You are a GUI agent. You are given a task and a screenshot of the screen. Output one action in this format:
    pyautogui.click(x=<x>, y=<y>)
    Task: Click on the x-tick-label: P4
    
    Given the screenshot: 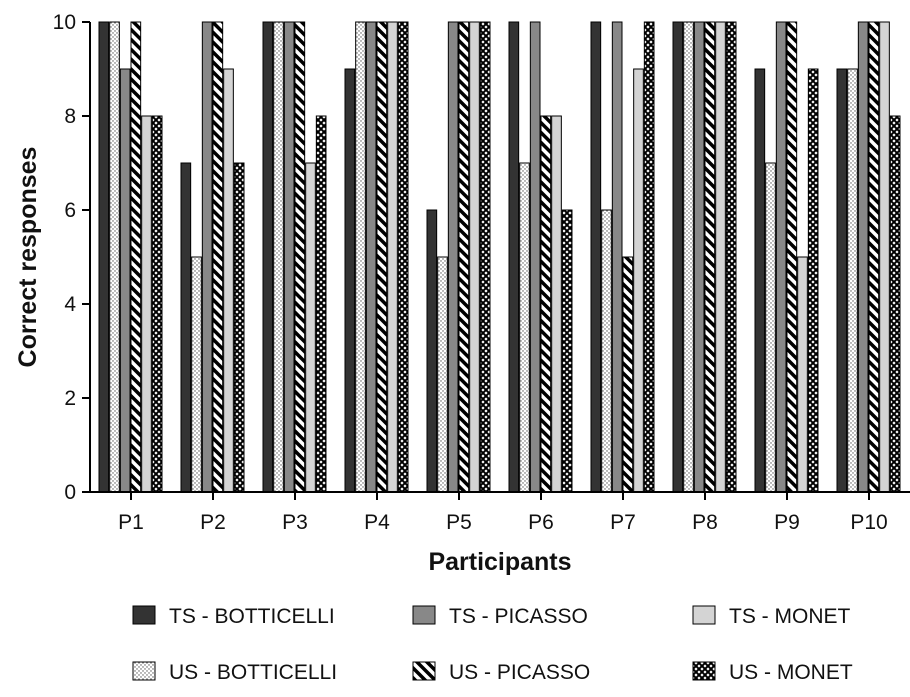 What is the action you would take?
    pyautogui.click(x=377, y=522)
    